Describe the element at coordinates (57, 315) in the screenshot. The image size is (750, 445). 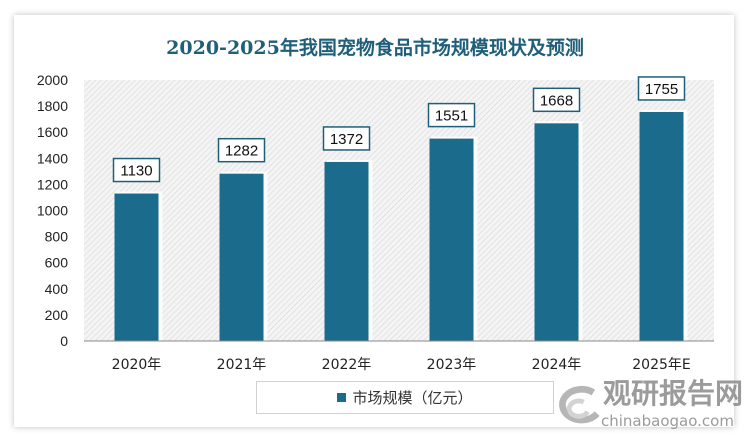
I see `y-tick-label: 200` at that location.